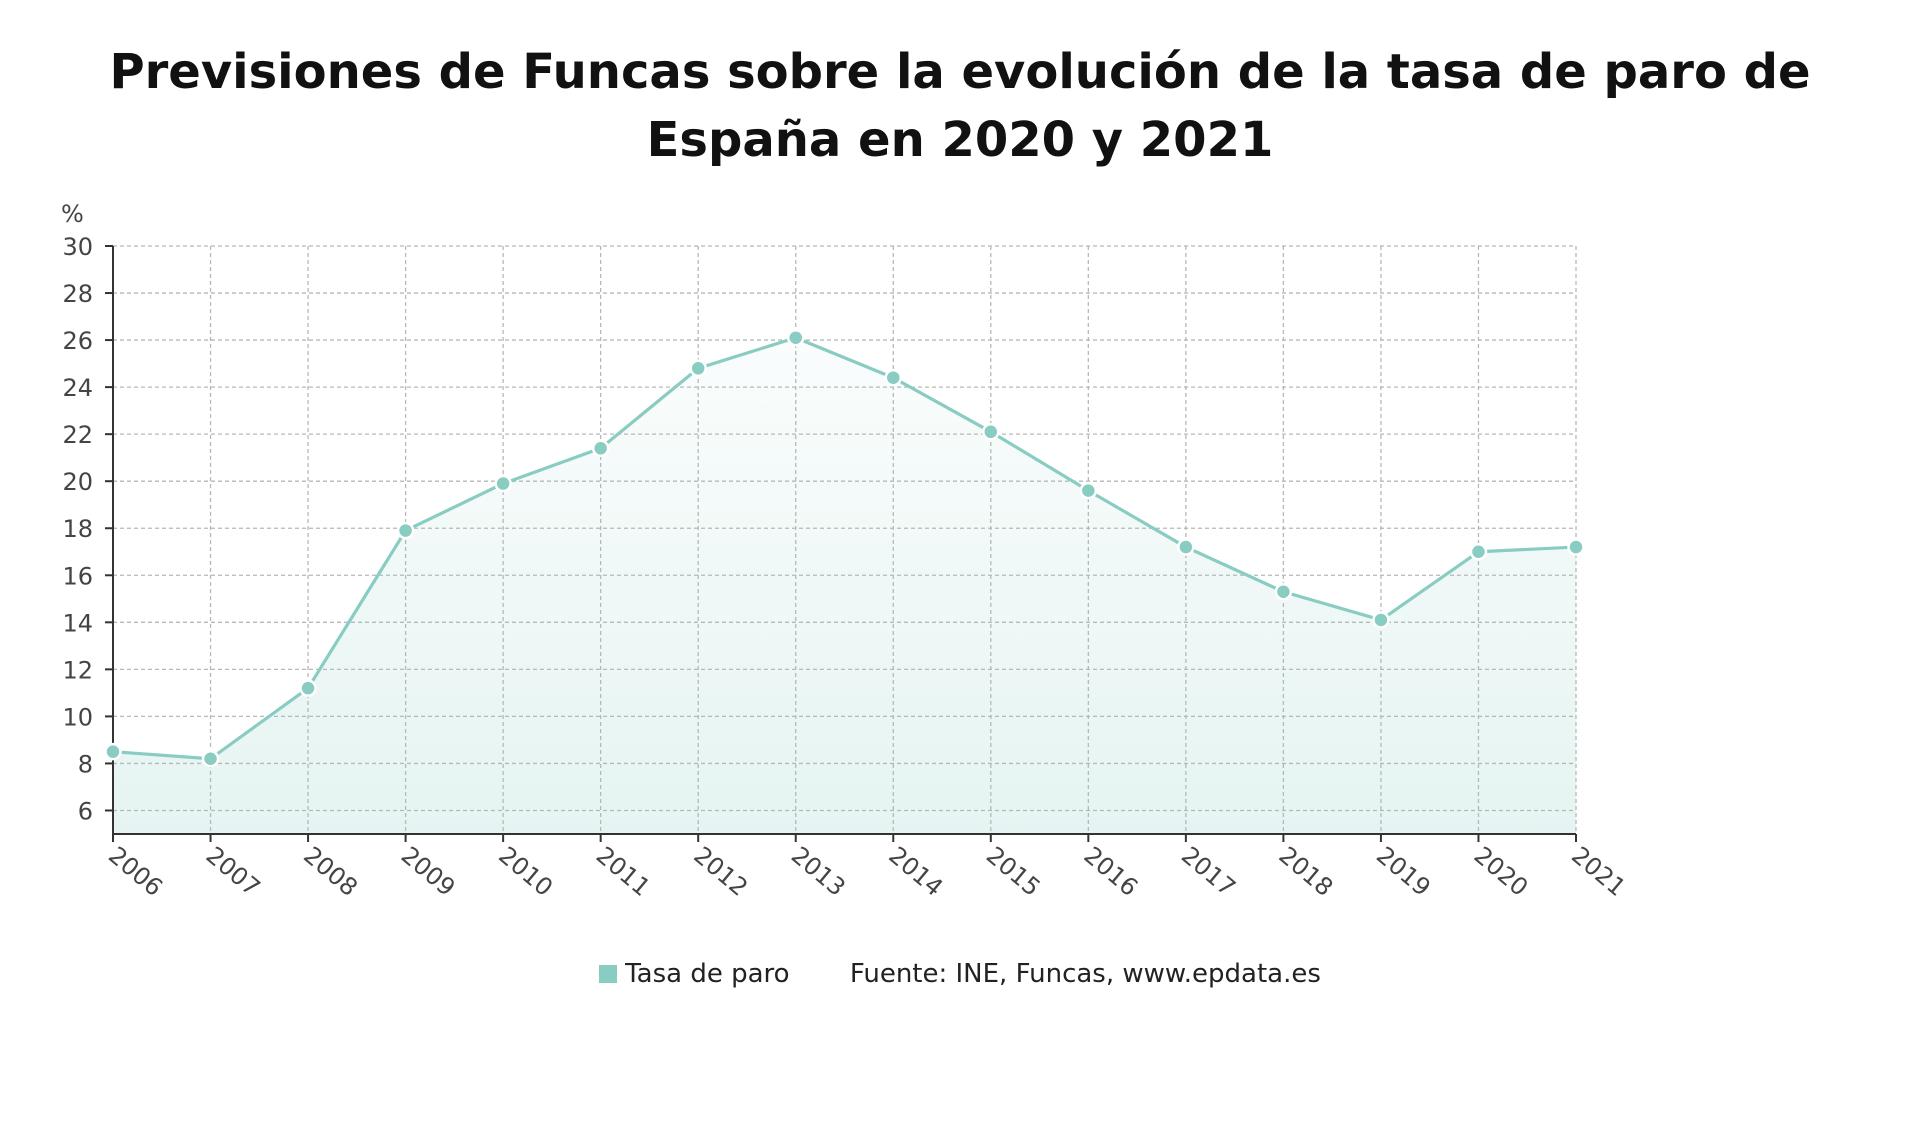  I want to click on legend-swatch, so click(608, 973).